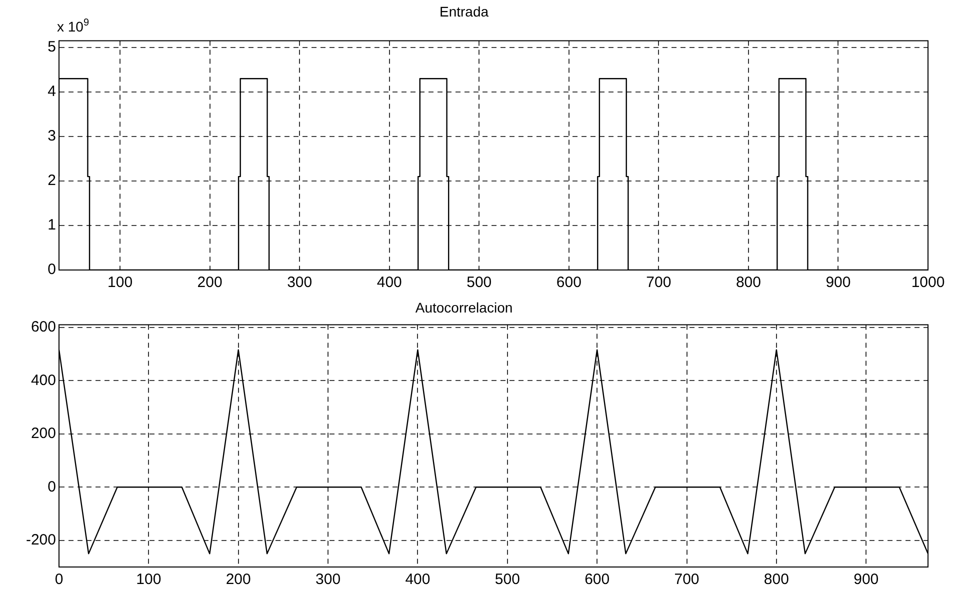  What do you see at coordinates (41, 540) in the screenshot?
I see `y-tick-label: -200` at bounding box center [41, 540].